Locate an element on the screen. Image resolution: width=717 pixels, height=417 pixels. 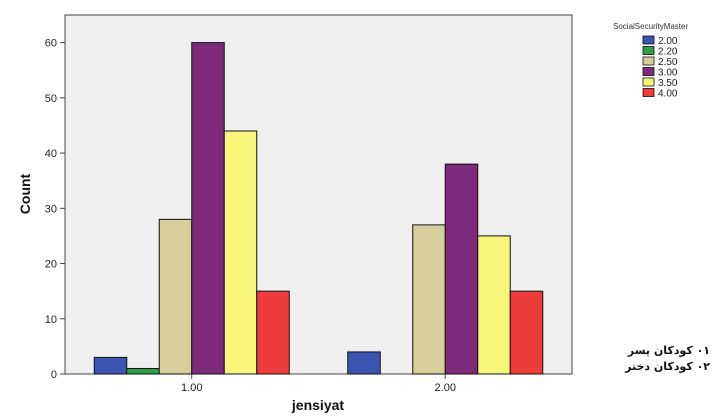
legend-swatch-2.20 is located at coordinates (648, 50).